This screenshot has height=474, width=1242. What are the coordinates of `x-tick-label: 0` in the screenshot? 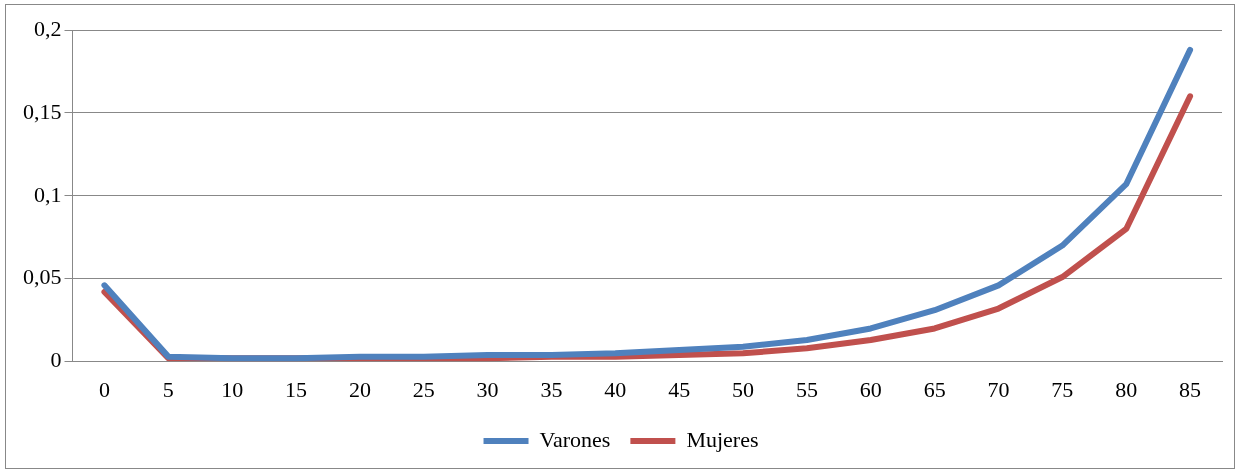 It's located at (104, 389).